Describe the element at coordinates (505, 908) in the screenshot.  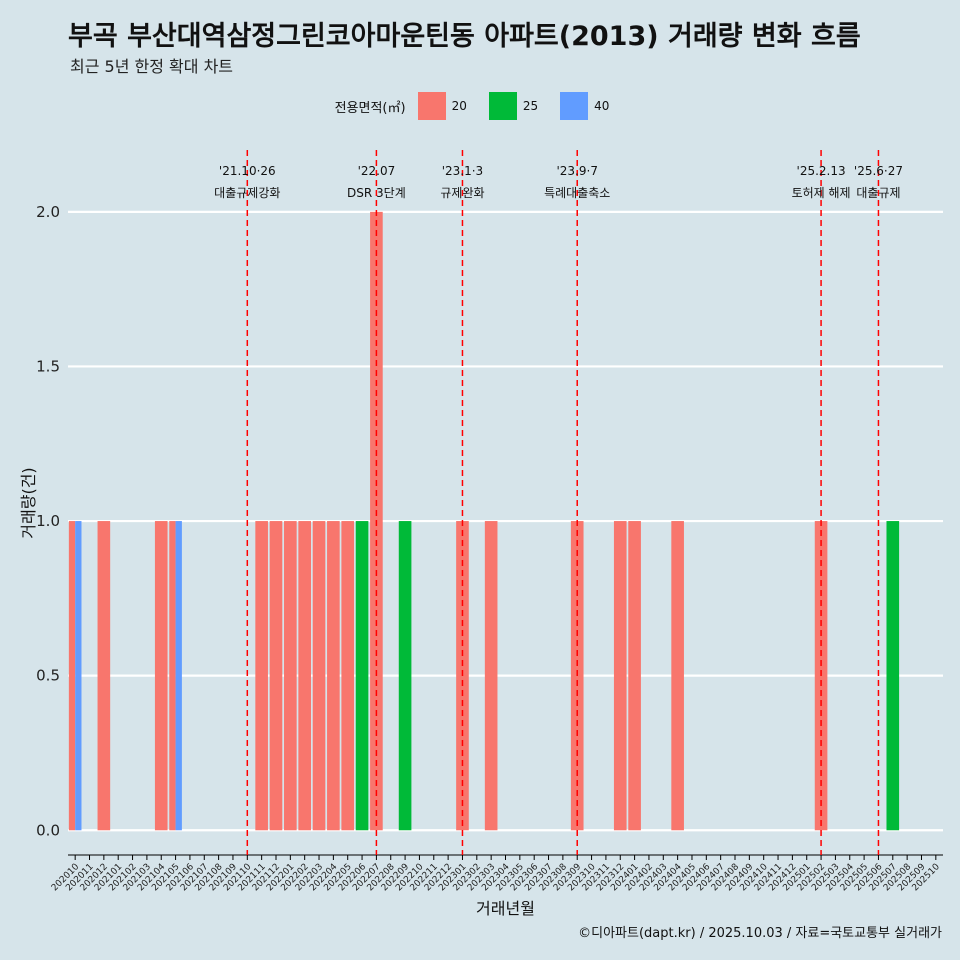
I see `x-axis-title: 거래년월` at that location.